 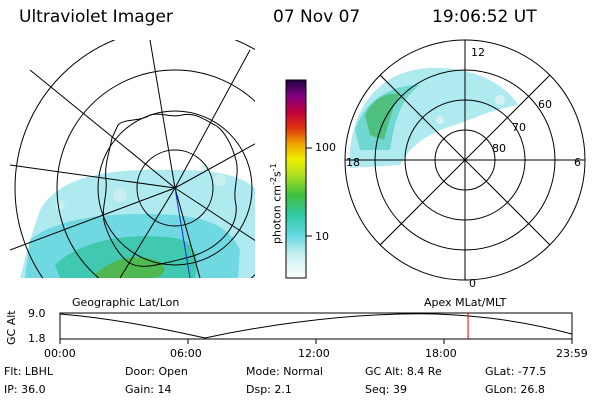 What do you see at coordinates (37, 338) in the screenshot?
I see `timeline-ytick-min: 1.8` at bounding box center [37, 338].